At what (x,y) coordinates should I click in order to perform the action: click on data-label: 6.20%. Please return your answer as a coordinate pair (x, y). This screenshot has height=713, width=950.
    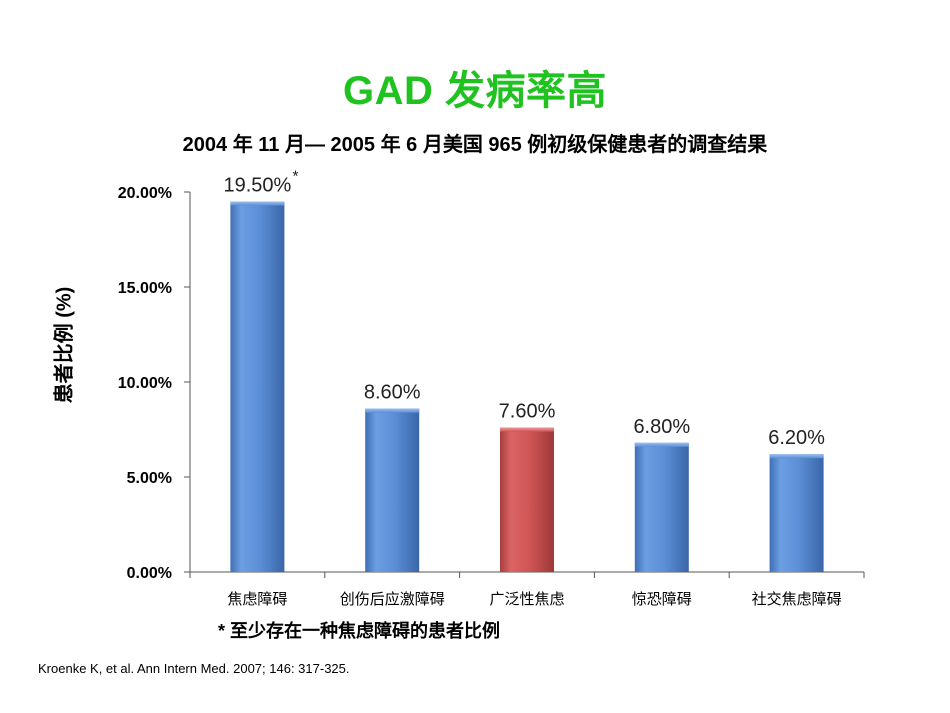
    Looking at the image, I should click on (796, 438).